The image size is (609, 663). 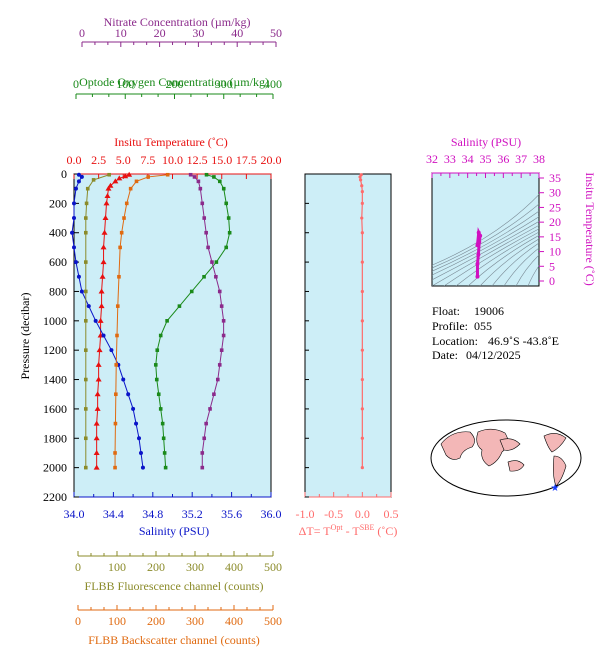 What do you see at coordinates (117, 621) in the screenshot?
I see `backscatter-tick-label: 100` at bounding box center [117, 621].